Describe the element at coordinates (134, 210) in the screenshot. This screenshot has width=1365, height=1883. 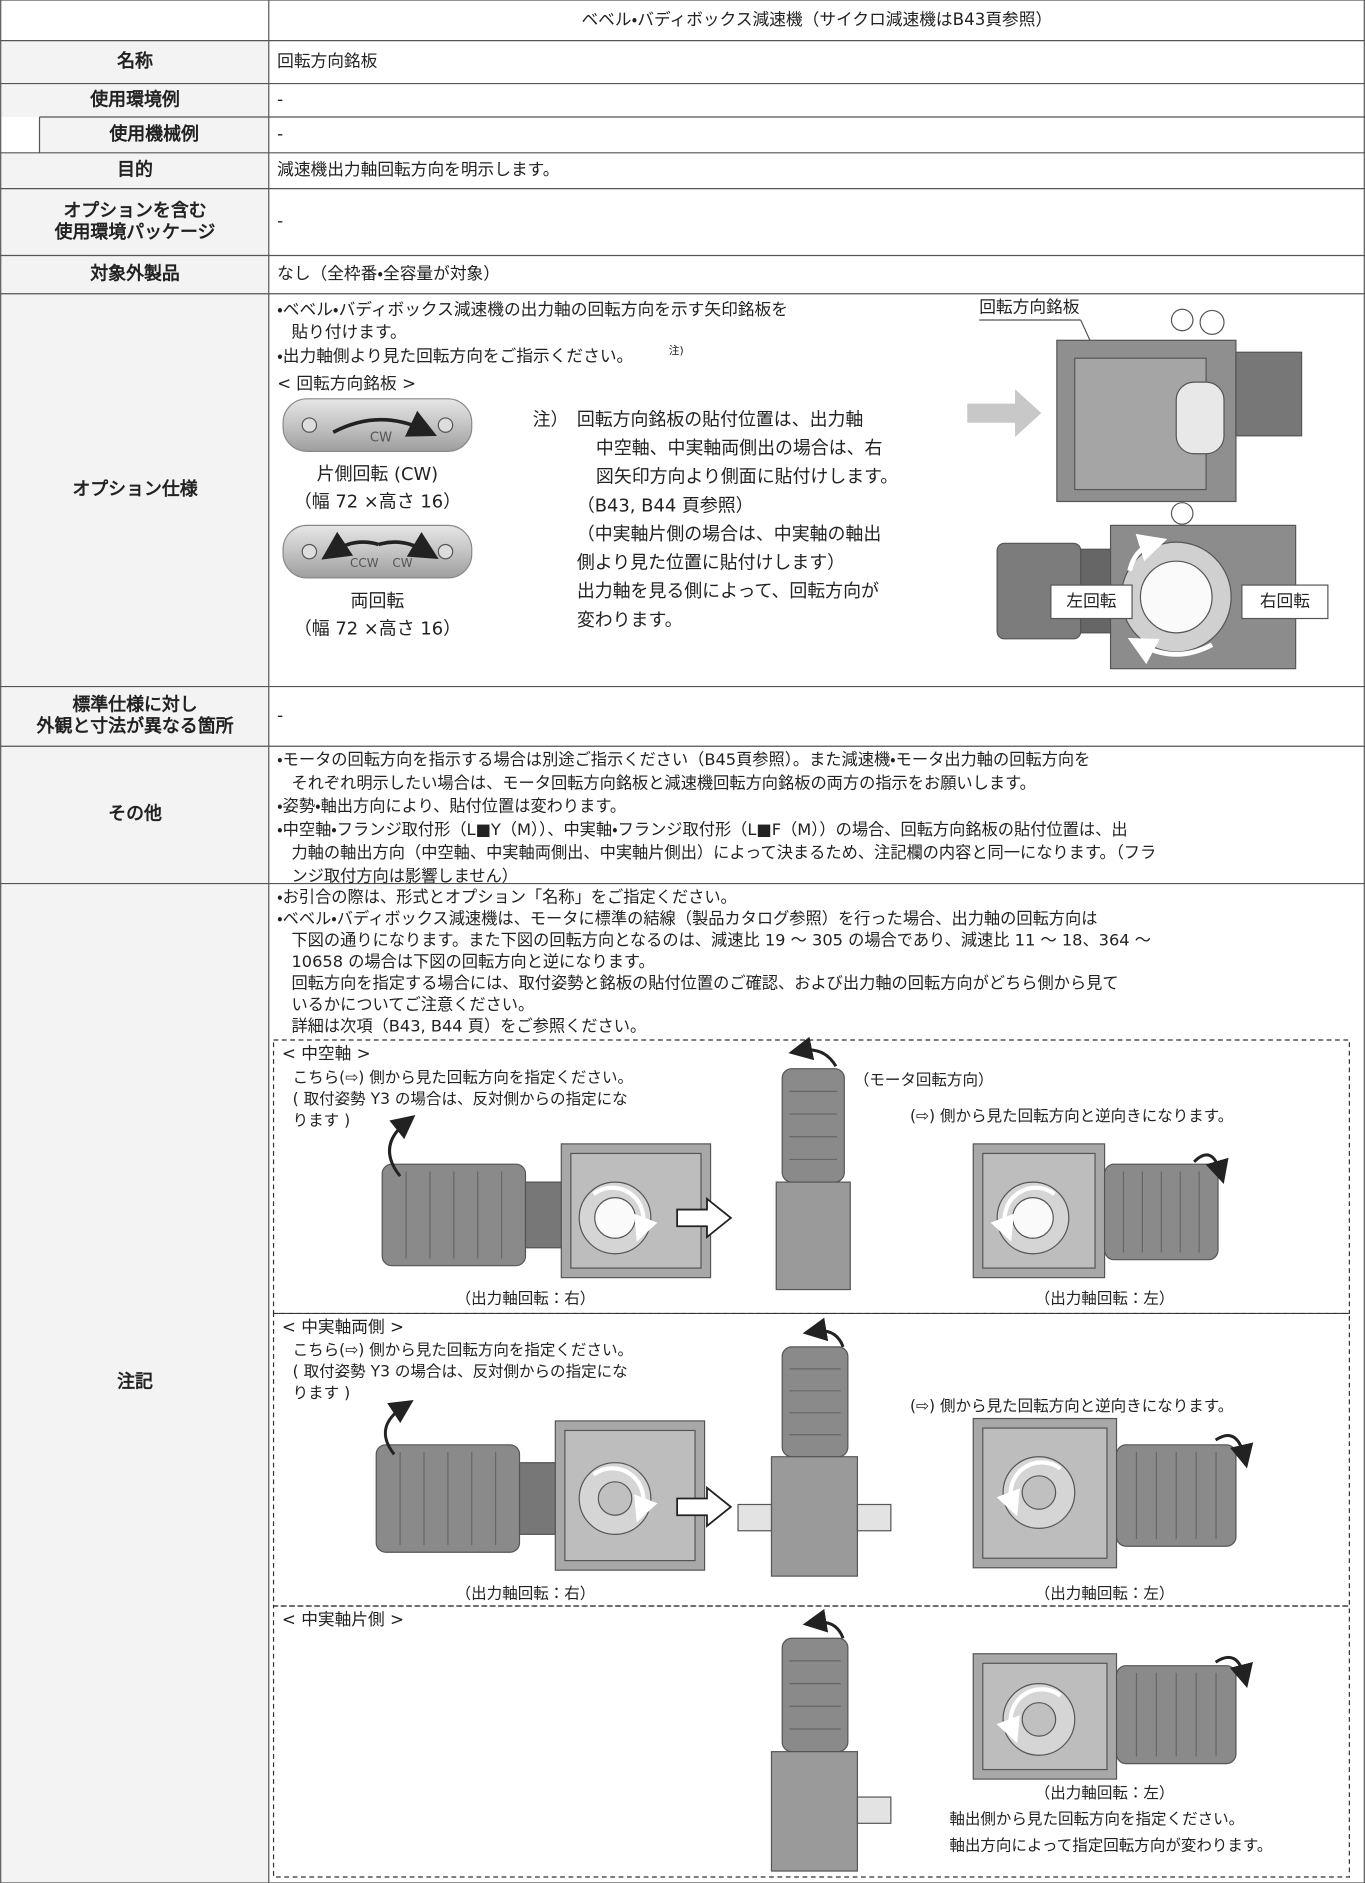
I see `row-label: オプションを含む` at that location.